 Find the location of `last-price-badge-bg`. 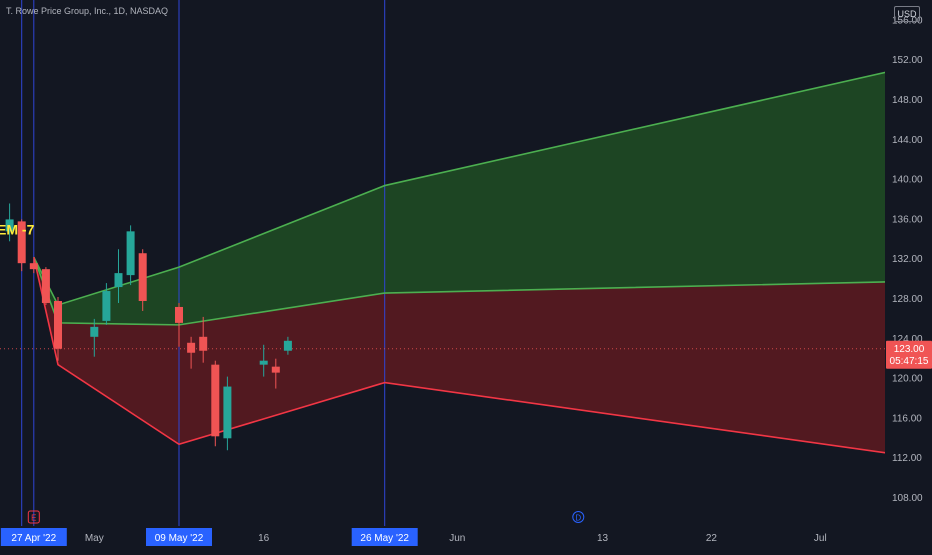

last-price-badge-bg is located at coordinates (909, 354).